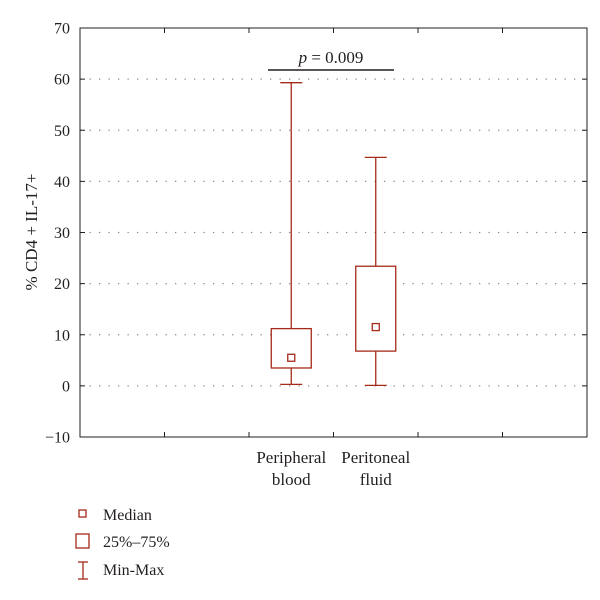 This screenshot has width=600, height=600. What do you see at coordinates (83, 570) in the screenshot?
I see `legend-minmax-icon` at bounding box center [83, 570].